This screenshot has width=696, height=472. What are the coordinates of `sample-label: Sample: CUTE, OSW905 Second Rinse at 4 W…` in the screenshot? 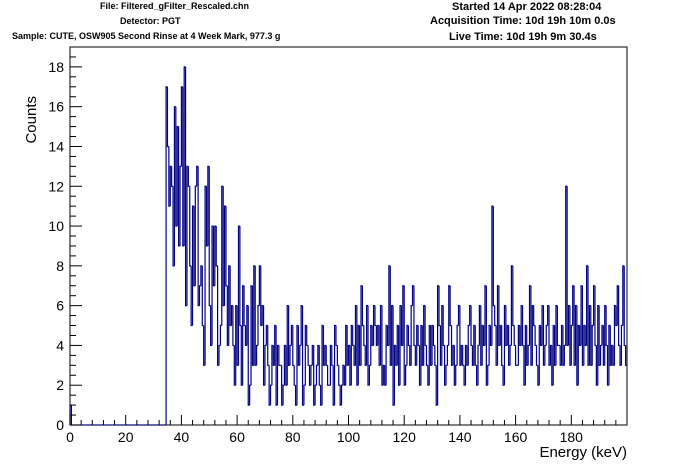 It's located at (146, 36).